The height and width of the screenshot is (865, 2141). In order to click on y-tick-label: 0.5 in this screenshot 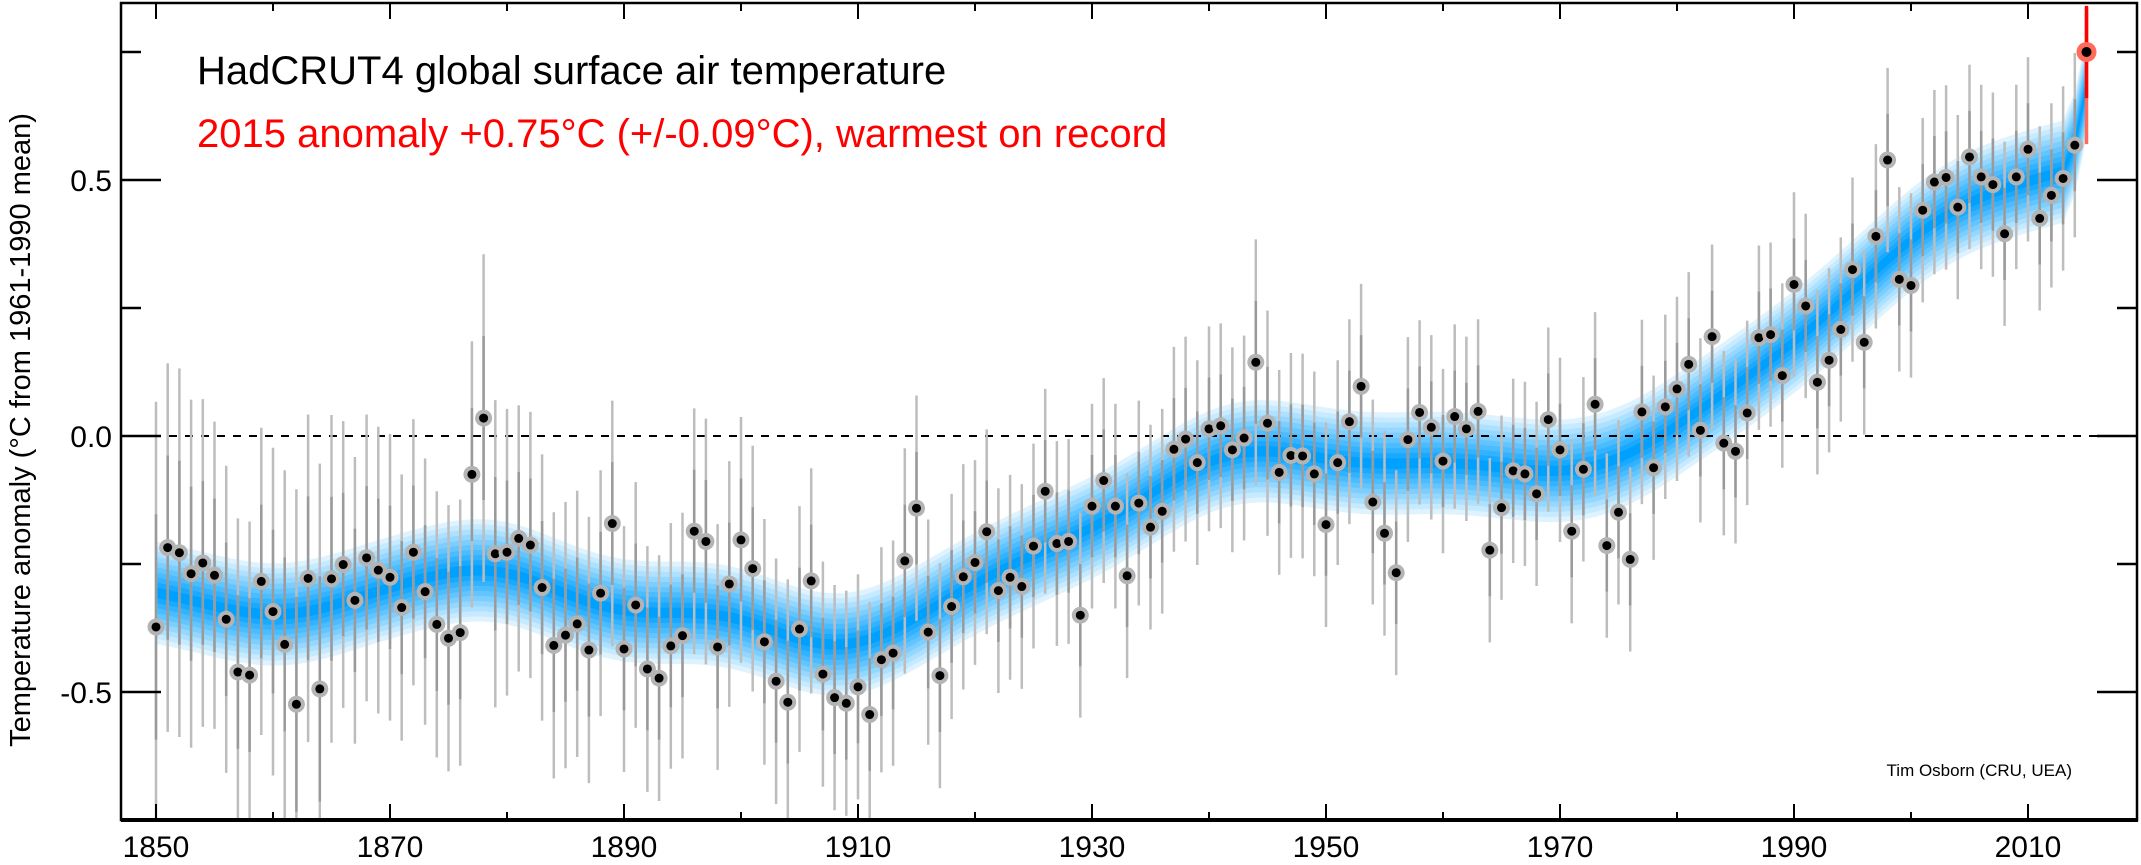, I will do `click(91, 181)`.